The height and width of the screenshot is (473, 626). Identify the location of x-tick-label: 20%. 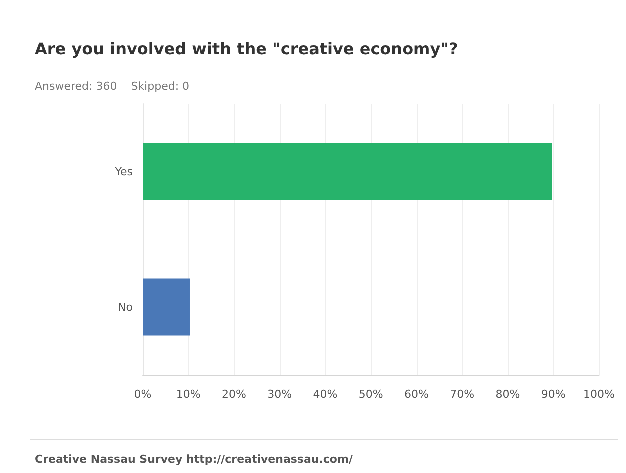
(234, 394).